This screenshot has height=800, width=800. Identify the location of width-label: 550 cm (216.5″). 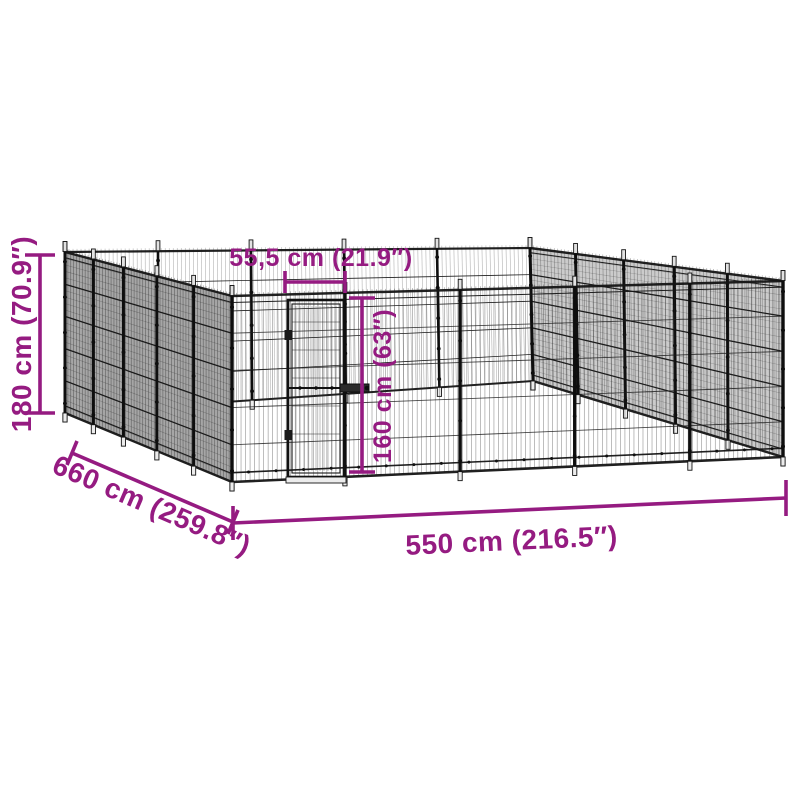
(512, 540).